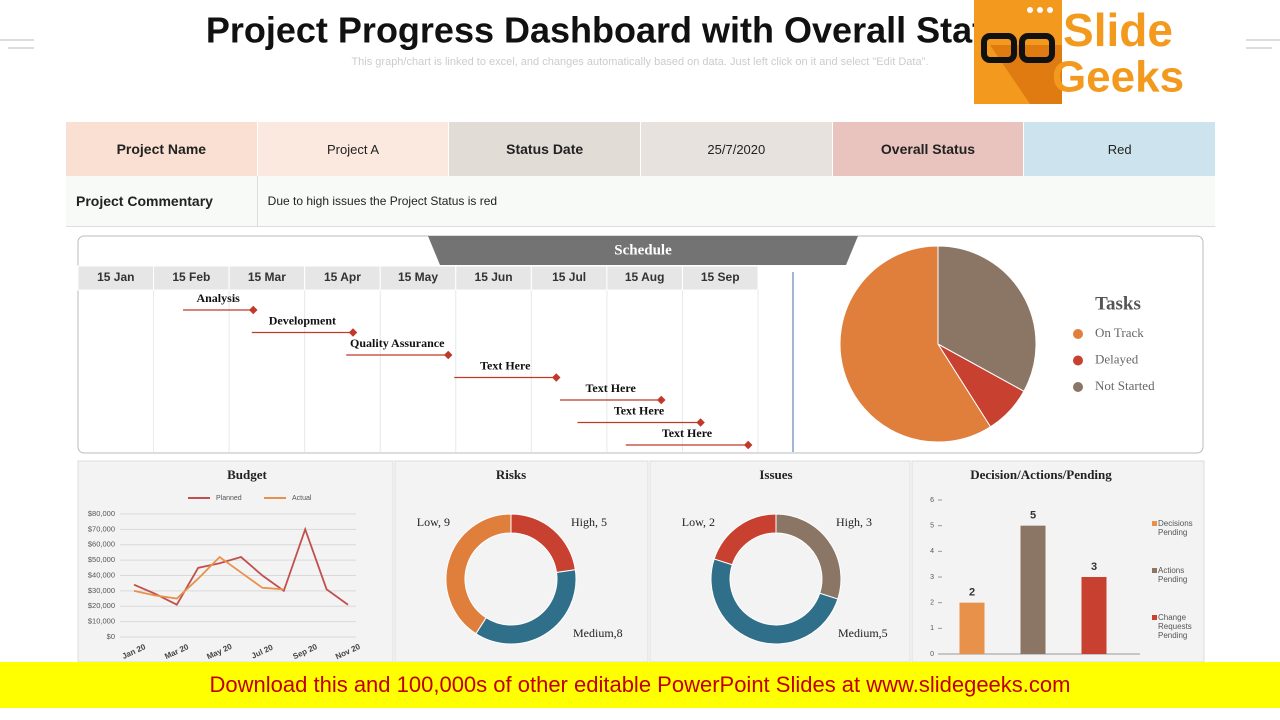 The image size is (1280, 720). What do you see at coordinates (111, 636) in the screenshot?
I see `y-tick-label: $0` at bounding box center [111, 636].